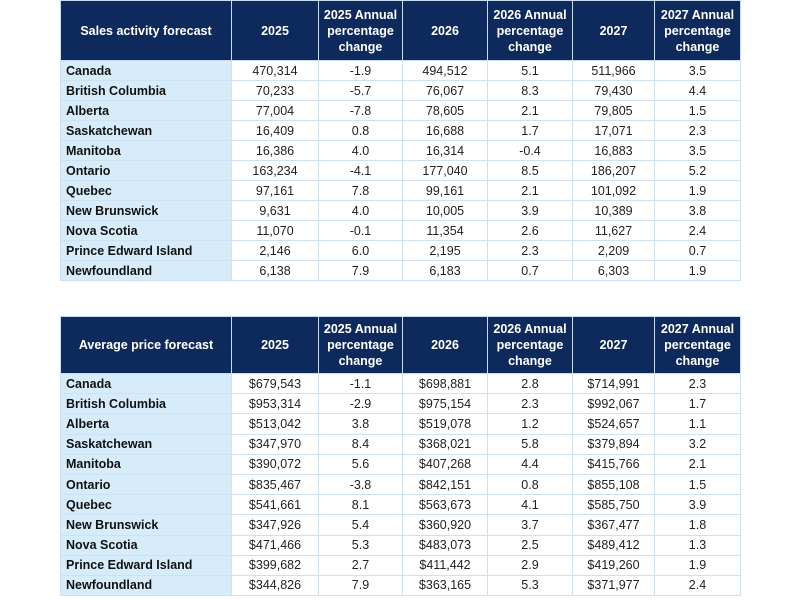 The height and width of the screenshot is (600, 800). Describe the element at coordinates (275, 150) in the screenshot. I see `table-cell: 16,386` at that location.